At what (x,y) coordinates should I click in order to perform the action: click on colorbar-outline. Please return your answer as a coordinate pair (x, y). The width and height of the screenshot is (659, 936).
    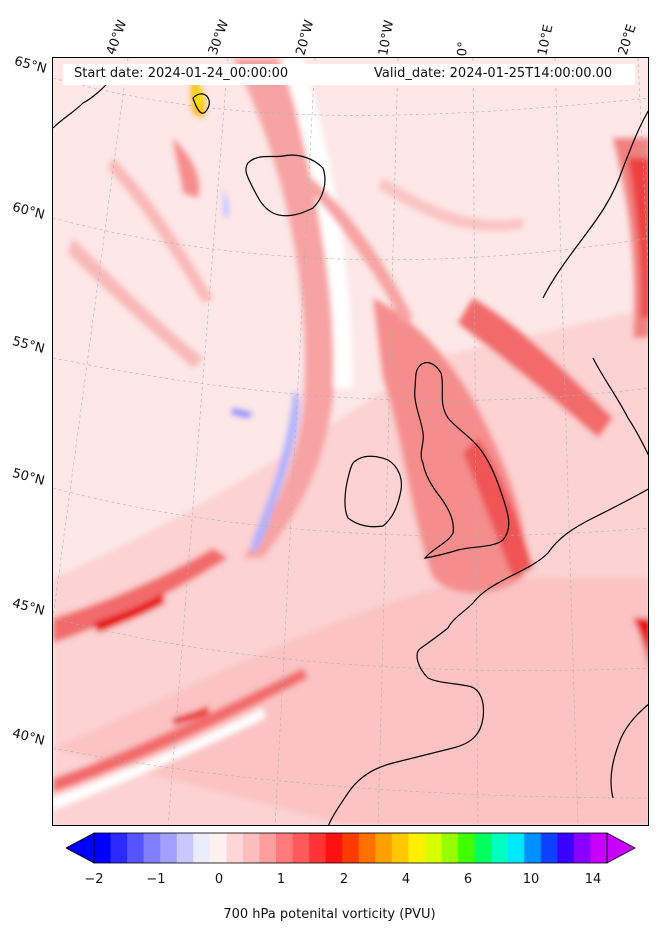
    Looking at the image, I should click on (350, 848).